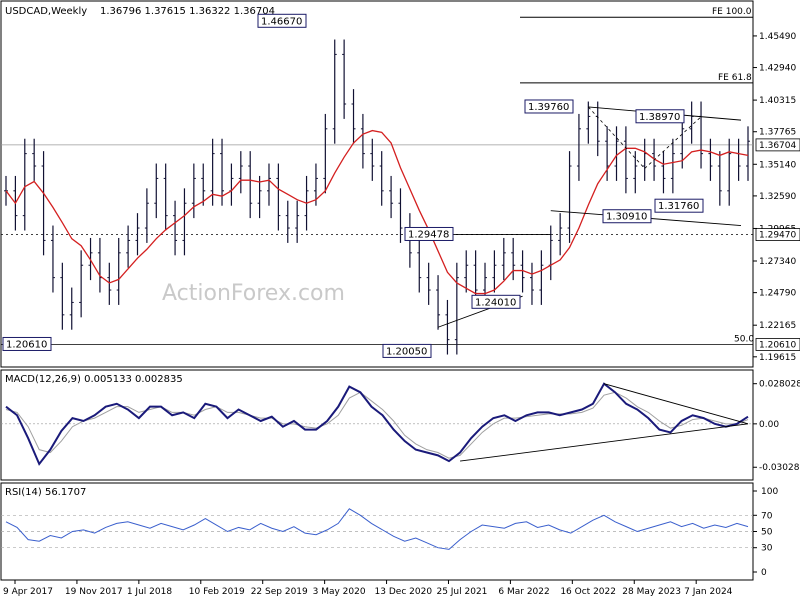 The width and height of the screenshot is (800, 600). I want to click on x-tick-label: 7 Jan 2024, so click(708, 592).